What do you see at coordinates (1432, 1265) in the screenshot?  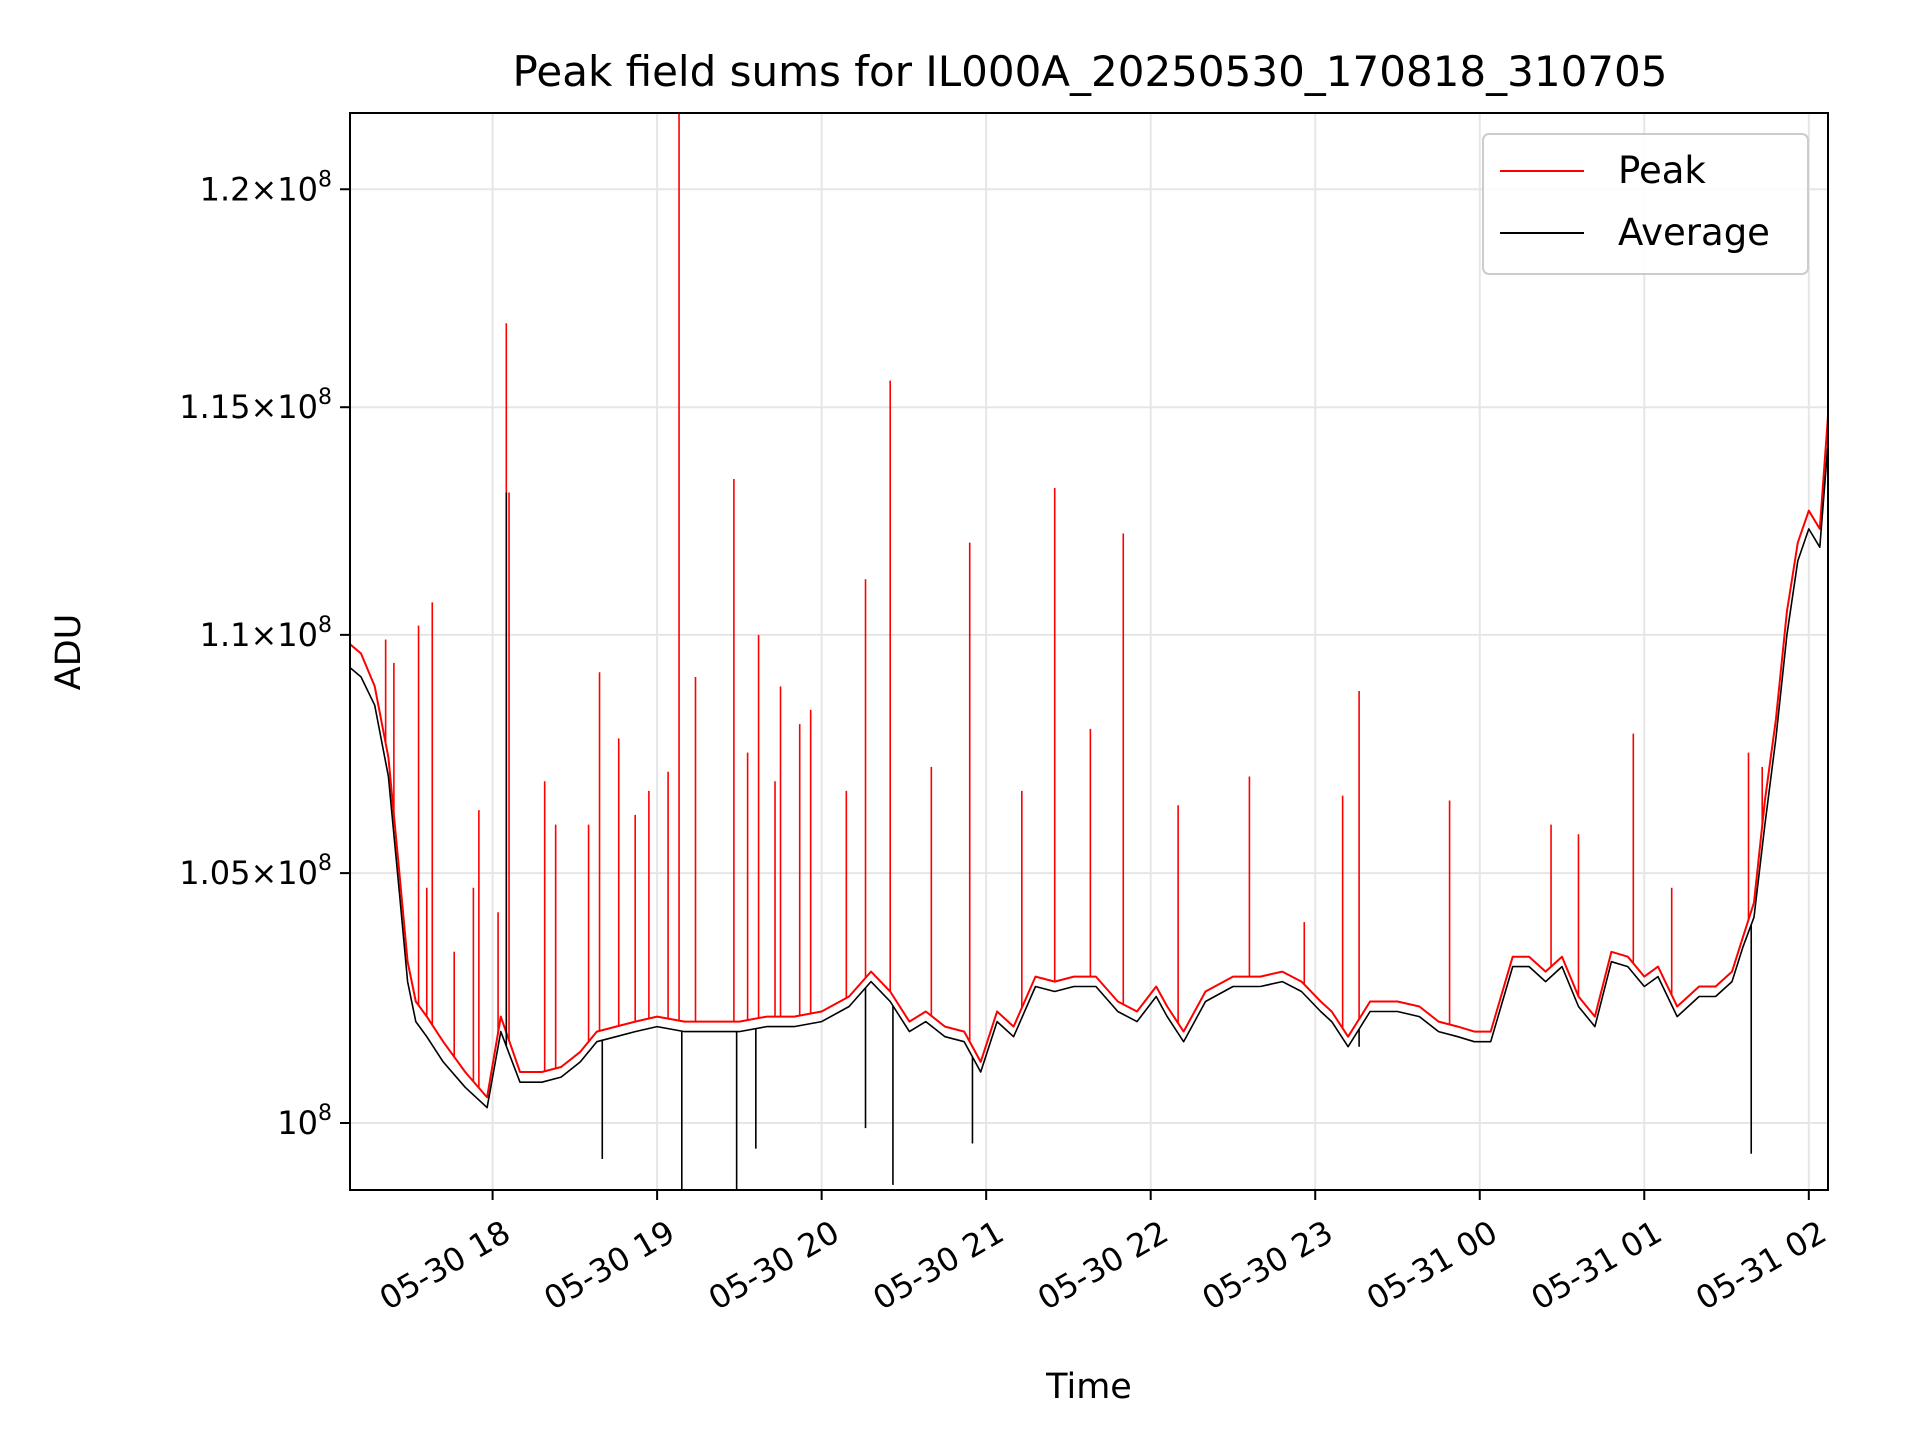 I see `x-tick-label: 05-31 00` at bounding box center [1432, 1265].